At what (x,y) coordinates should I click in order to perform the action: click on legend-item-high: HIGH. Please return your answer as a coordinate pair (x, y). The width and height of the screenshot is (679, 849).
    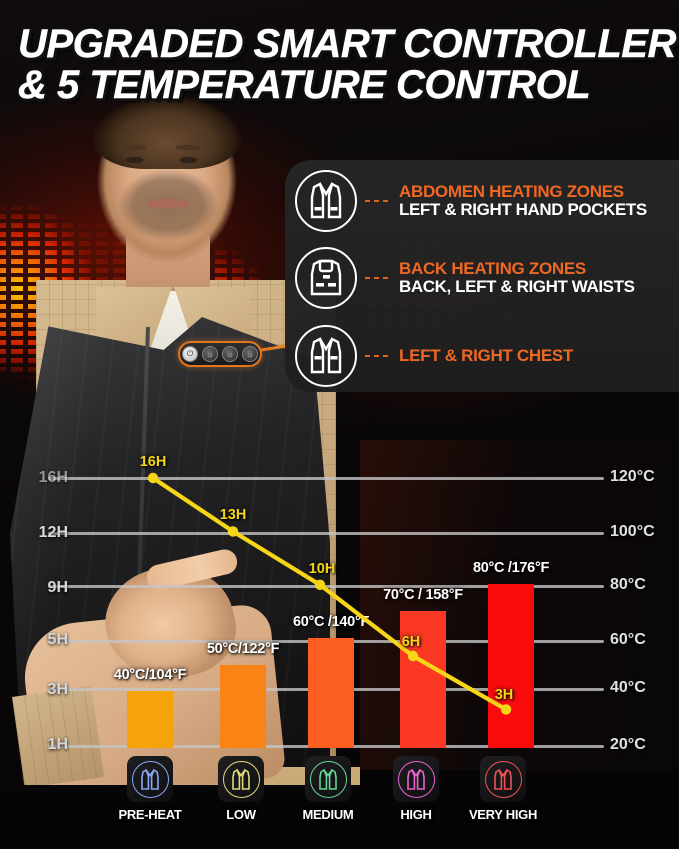
    Looking at the image, I should click on (416, 789).